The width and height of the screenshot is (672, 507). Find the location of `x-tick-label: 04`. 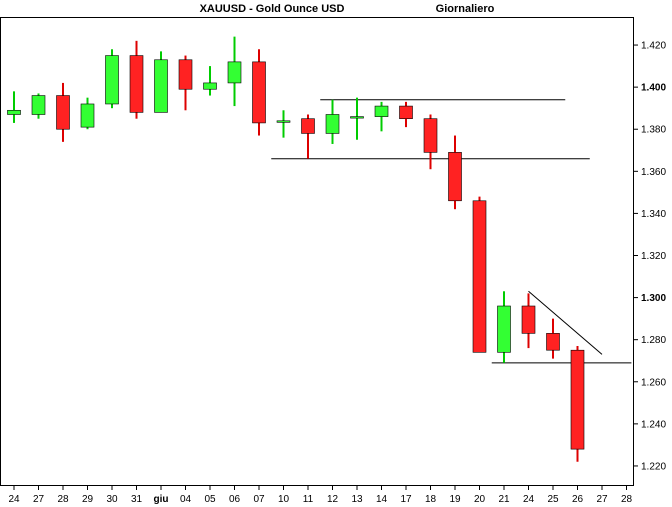

x-tick-label: 04 is located at coordinates (186, 499).